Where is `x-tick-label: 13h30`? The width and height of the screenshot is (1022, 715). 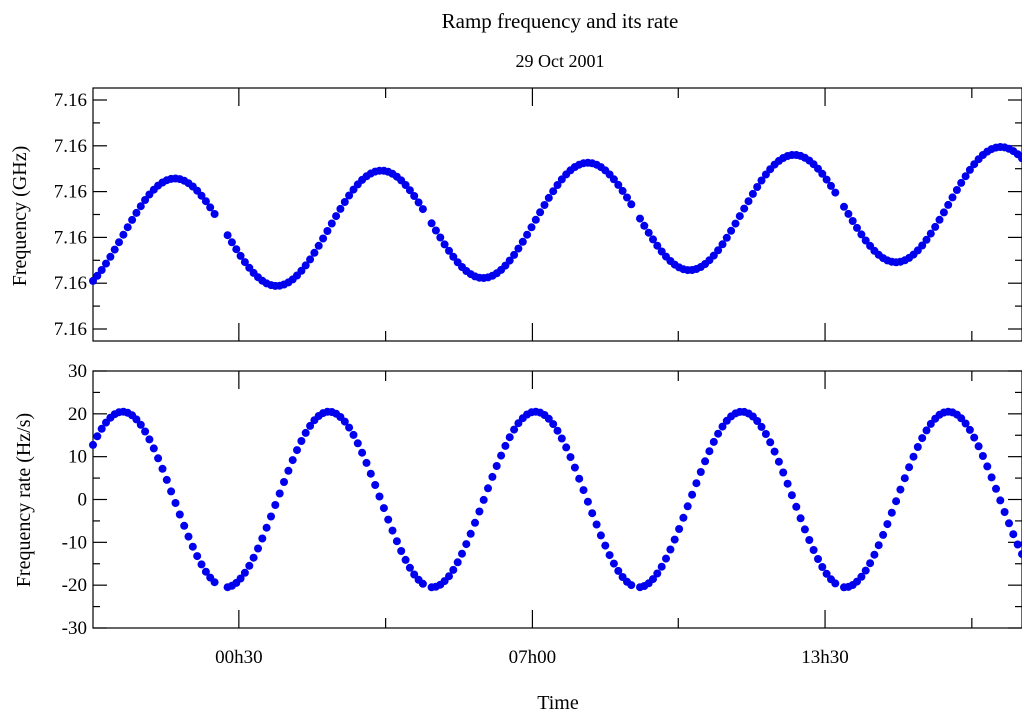 x-tick-label: 13h30 is located at coordinates (825, 657).